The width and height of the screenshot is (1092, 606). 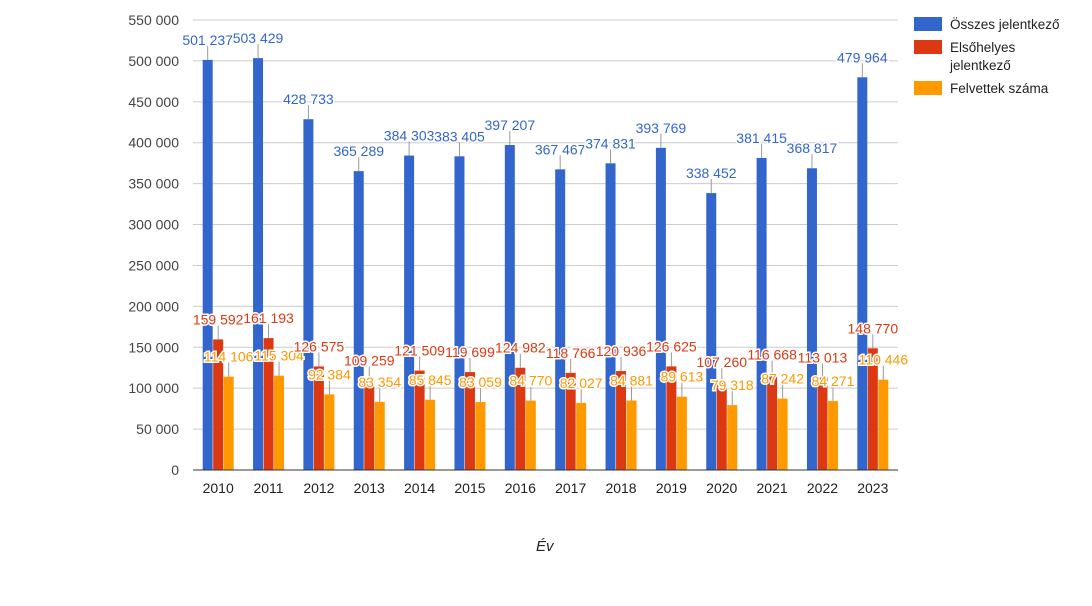 What do you see at coordinates (571, 353) in the screenshot?
I see `data-label: 118 766` at bounding box center [571, 353].